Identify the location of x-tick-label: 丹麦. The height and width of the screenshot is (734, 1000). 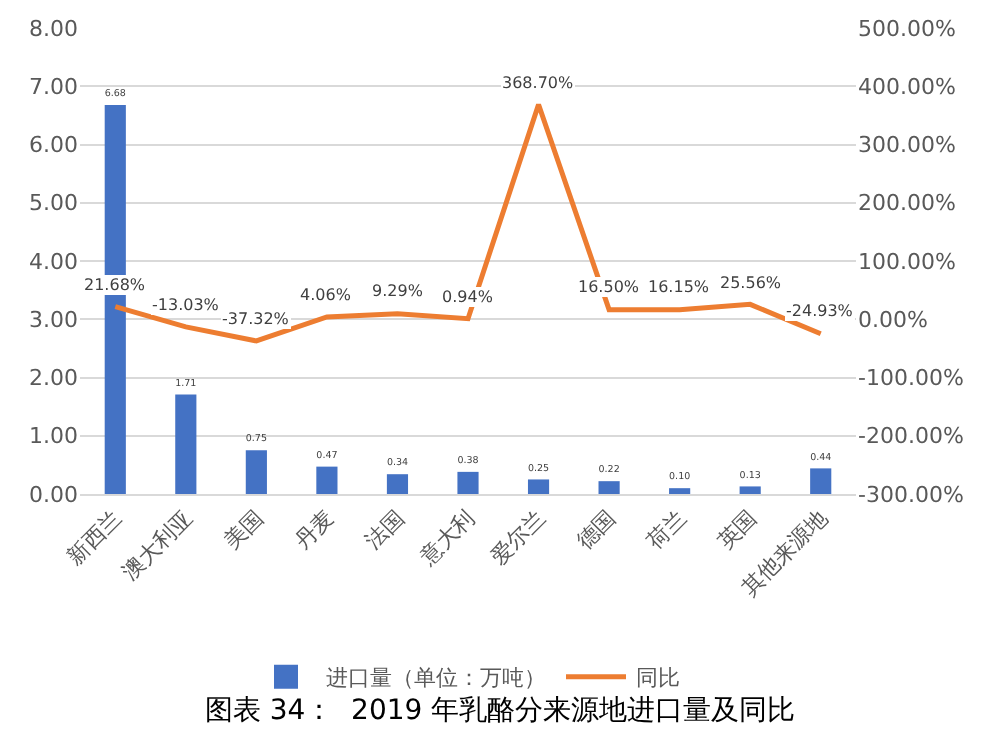
(314, 530).